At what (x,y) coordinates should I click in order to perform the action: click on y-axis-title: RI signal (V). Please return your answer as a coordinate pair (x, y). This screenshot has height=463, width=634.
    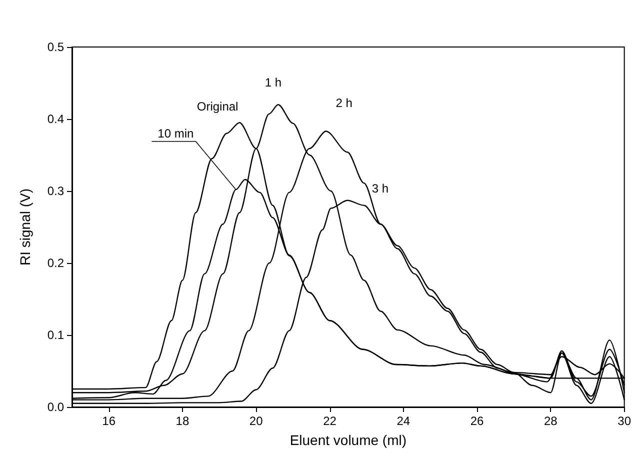
    Looking at the image, I should click on (25, 227).